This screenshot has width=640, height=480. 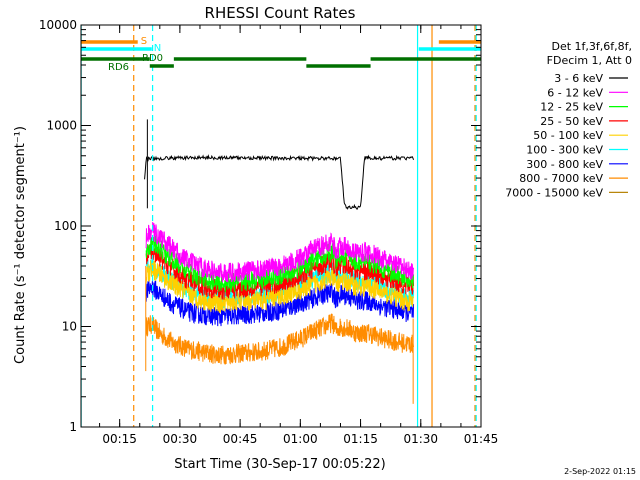 I want to click on x-tick-label: 00:30, so click(x=180, y=439).